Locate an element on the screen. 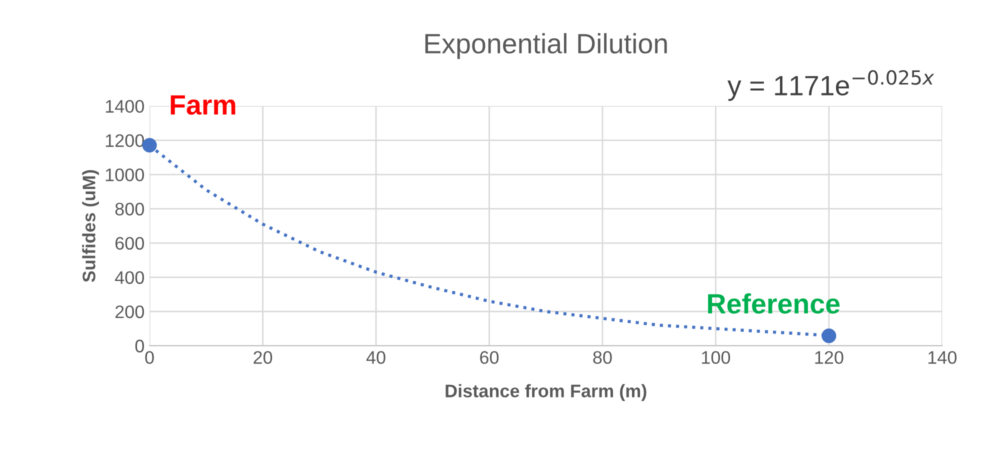 This screenshot has width=997, height=461. y-tick-label: 1400 is located at coordinates (125, 106).